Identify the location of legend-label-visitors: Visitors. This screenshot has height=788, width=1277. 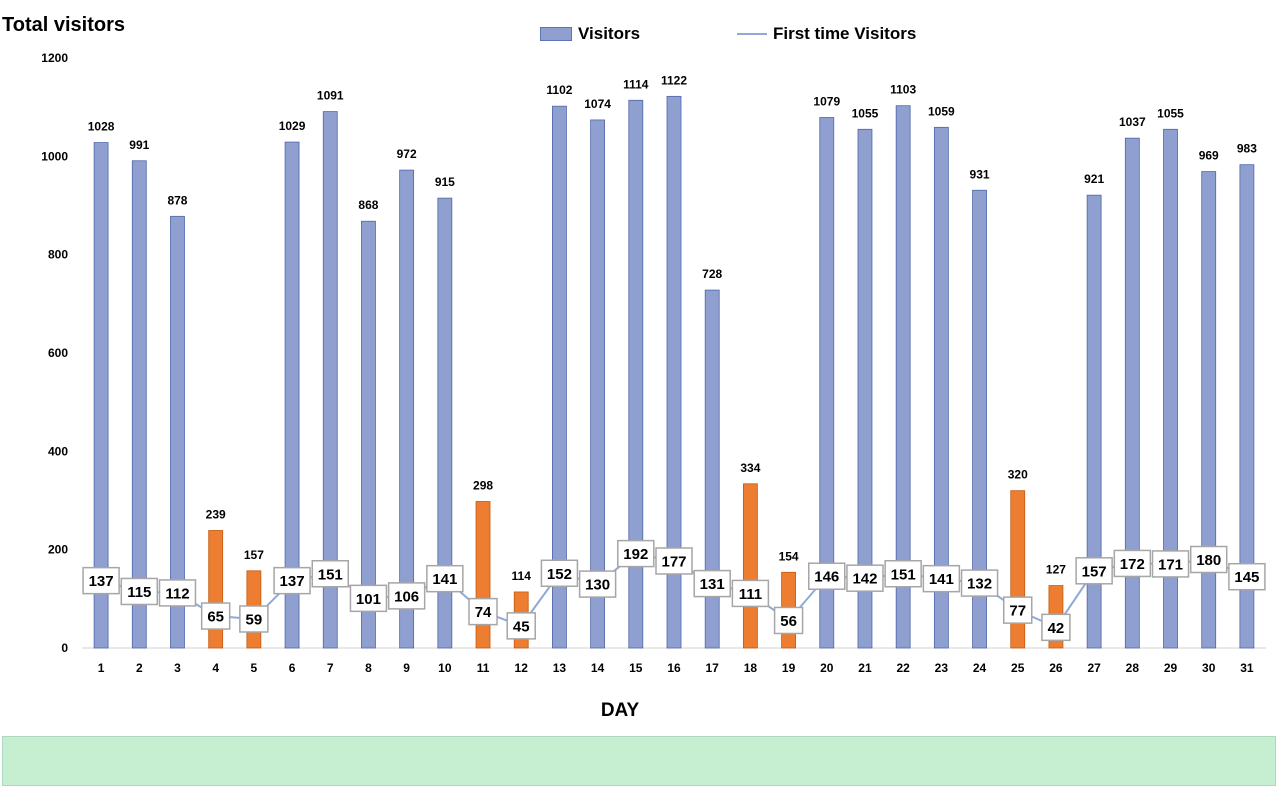
(609, 33).